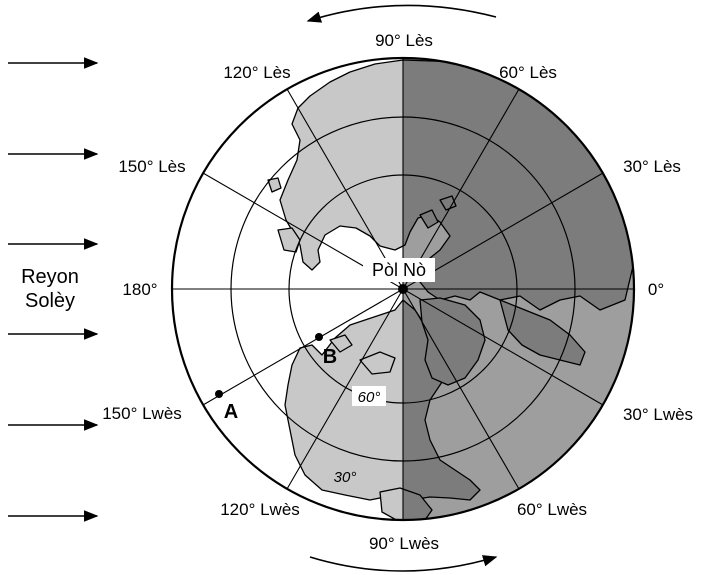  What do you see at coordinates (142, 413) in the screenshot?
I see `longitude-label-150w: 150° Lwès` at bounding box center [142, 413].